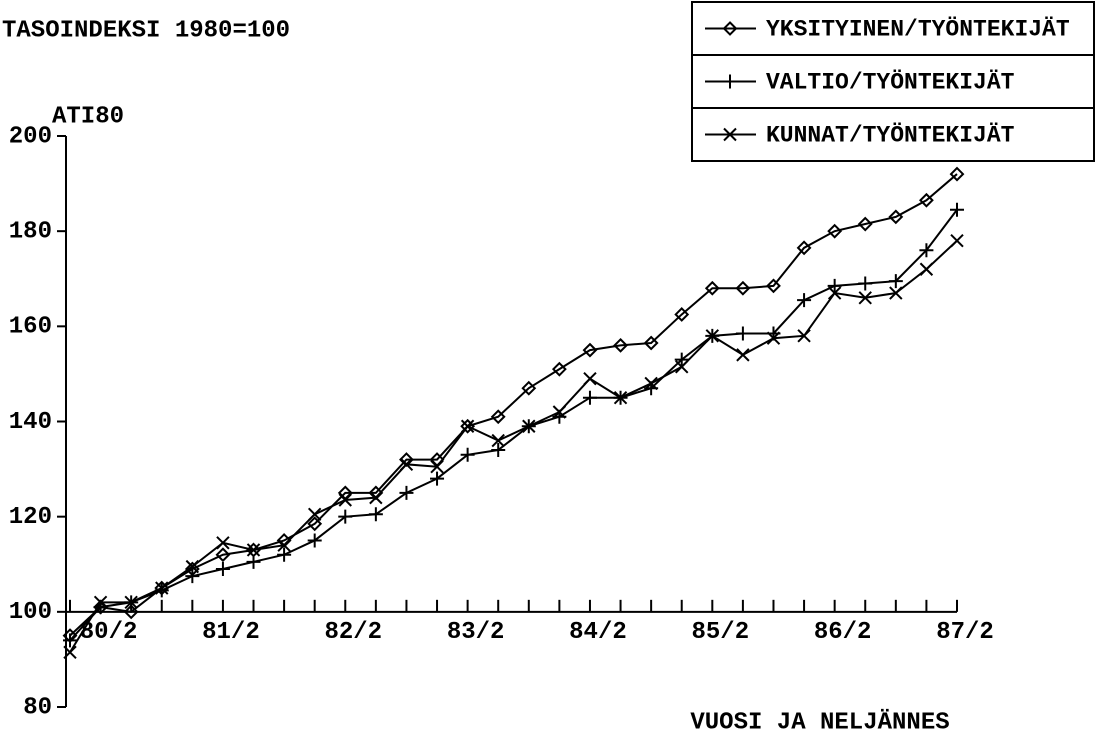  I want to click on x-tick-label: 80/2, so click(109, 632).